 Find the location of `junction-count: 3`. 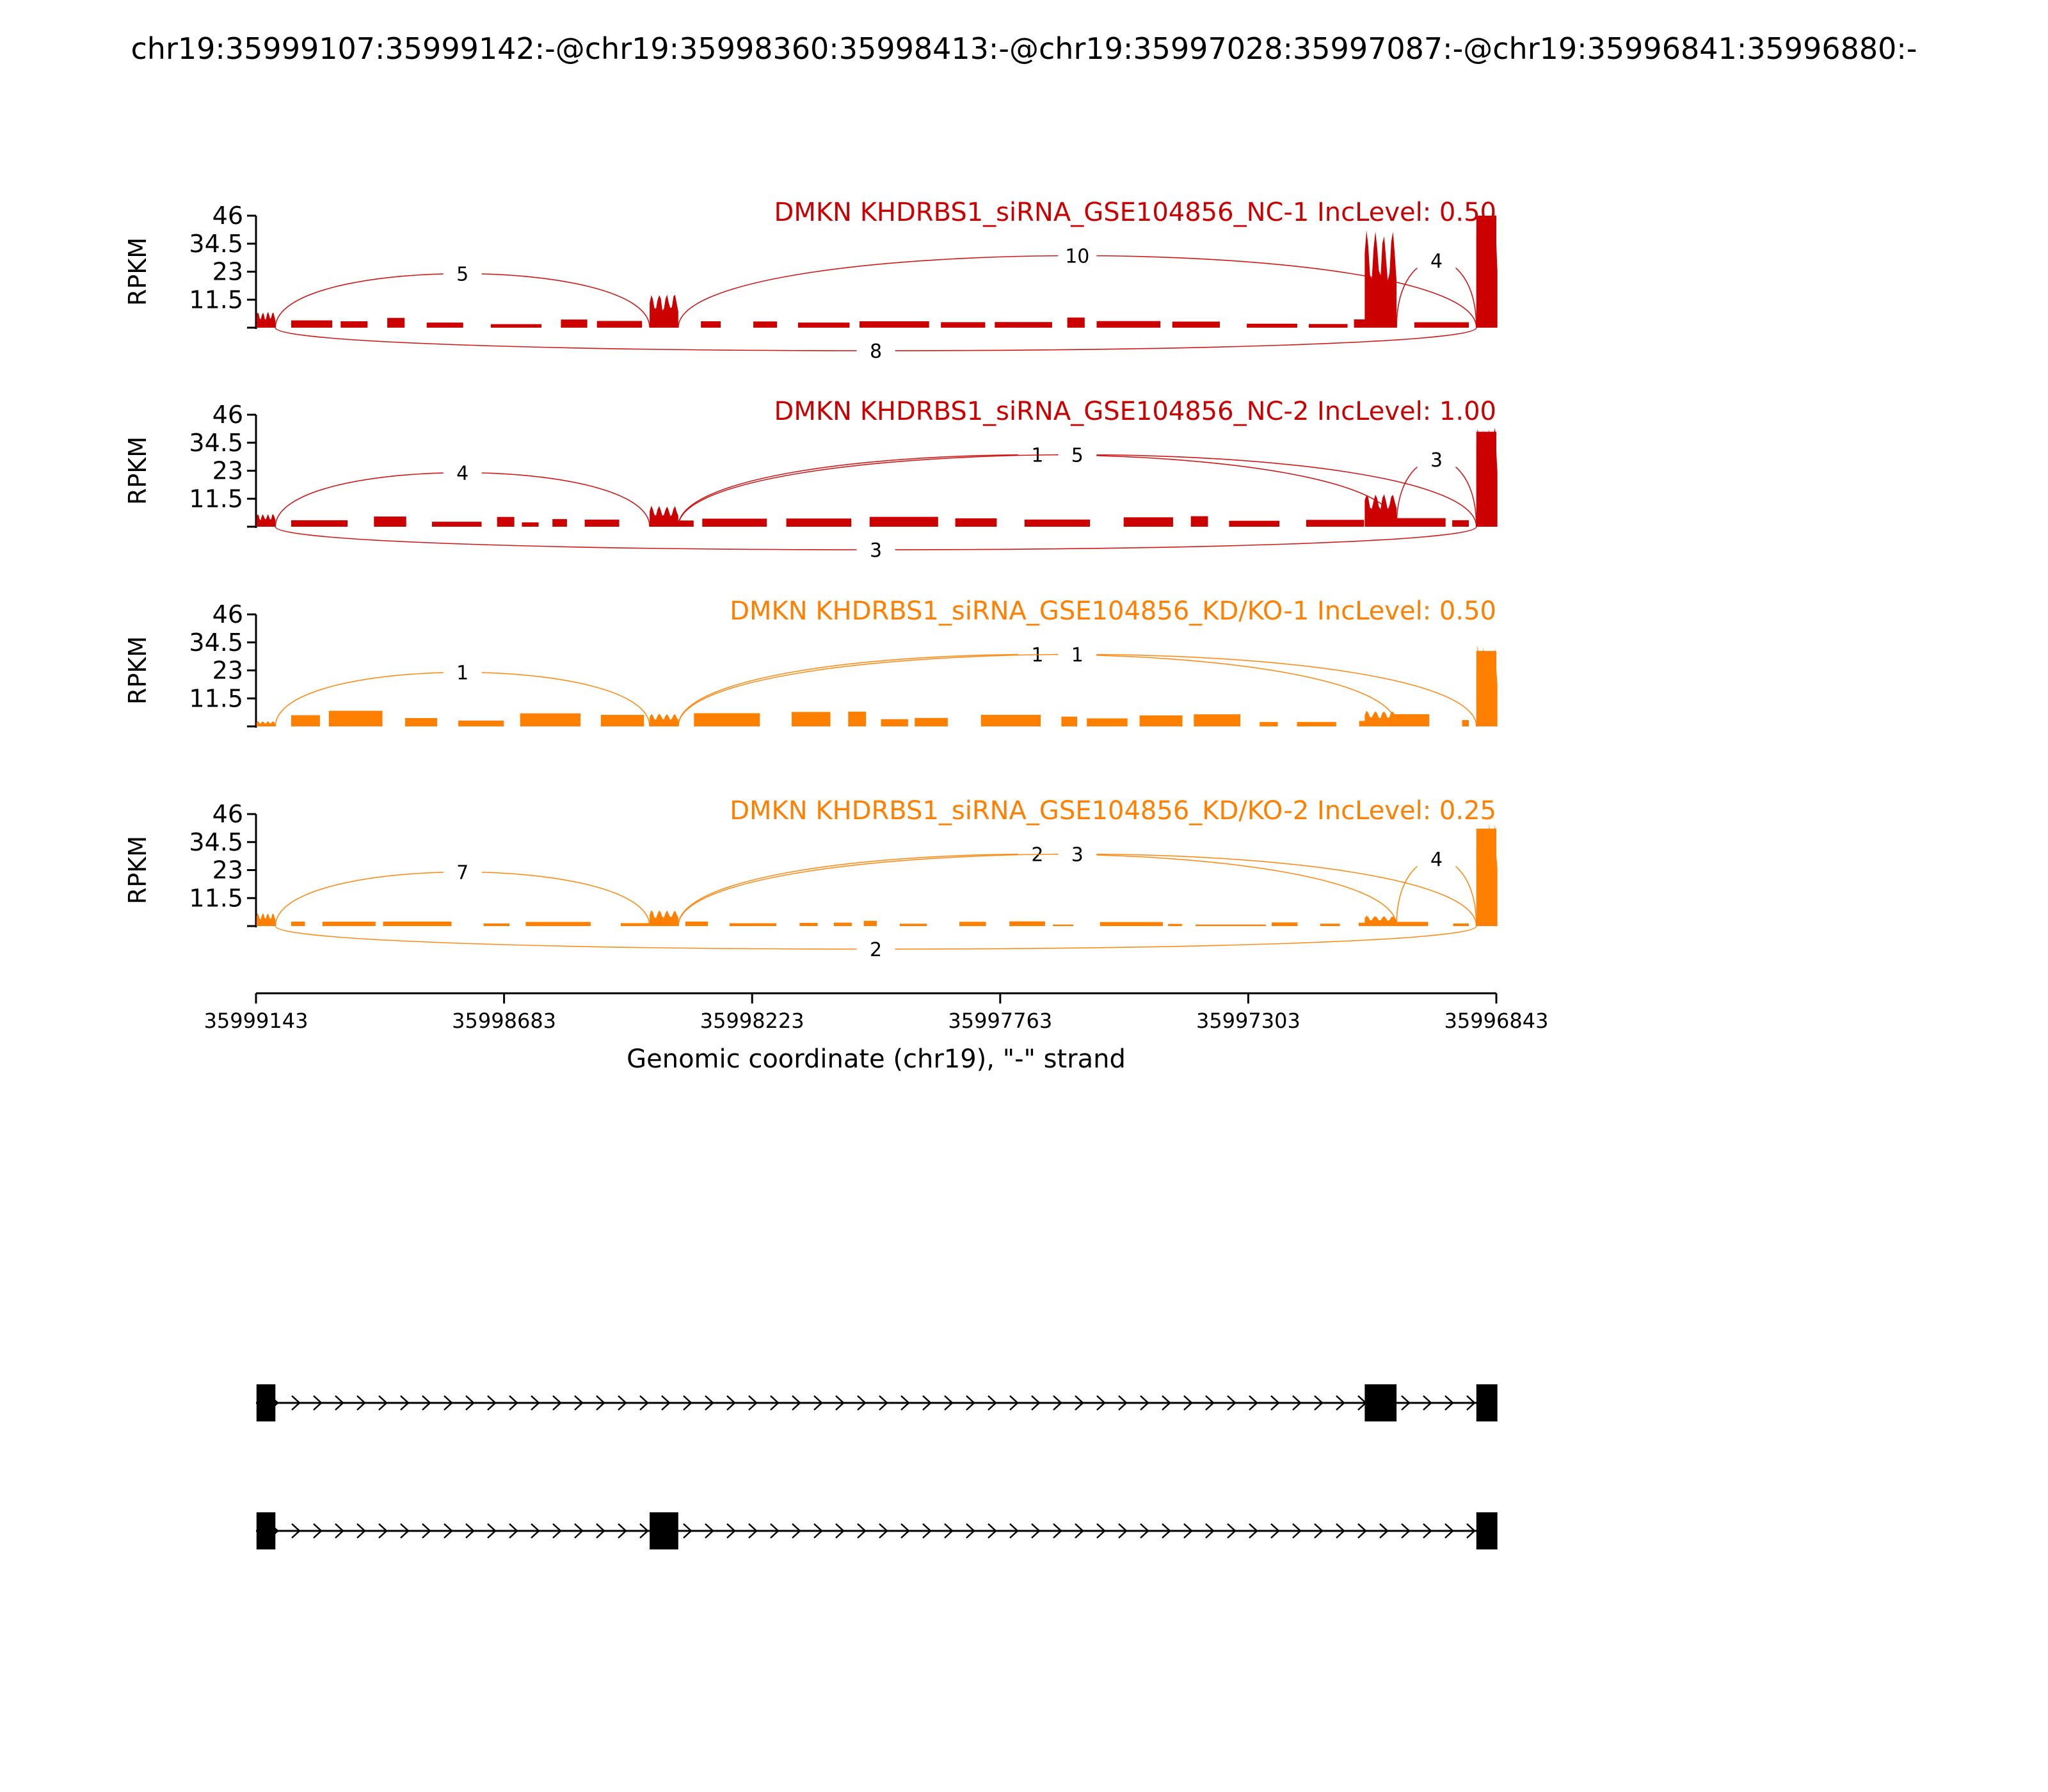

junction-count: 3 is located at coordinates (1077, 855).